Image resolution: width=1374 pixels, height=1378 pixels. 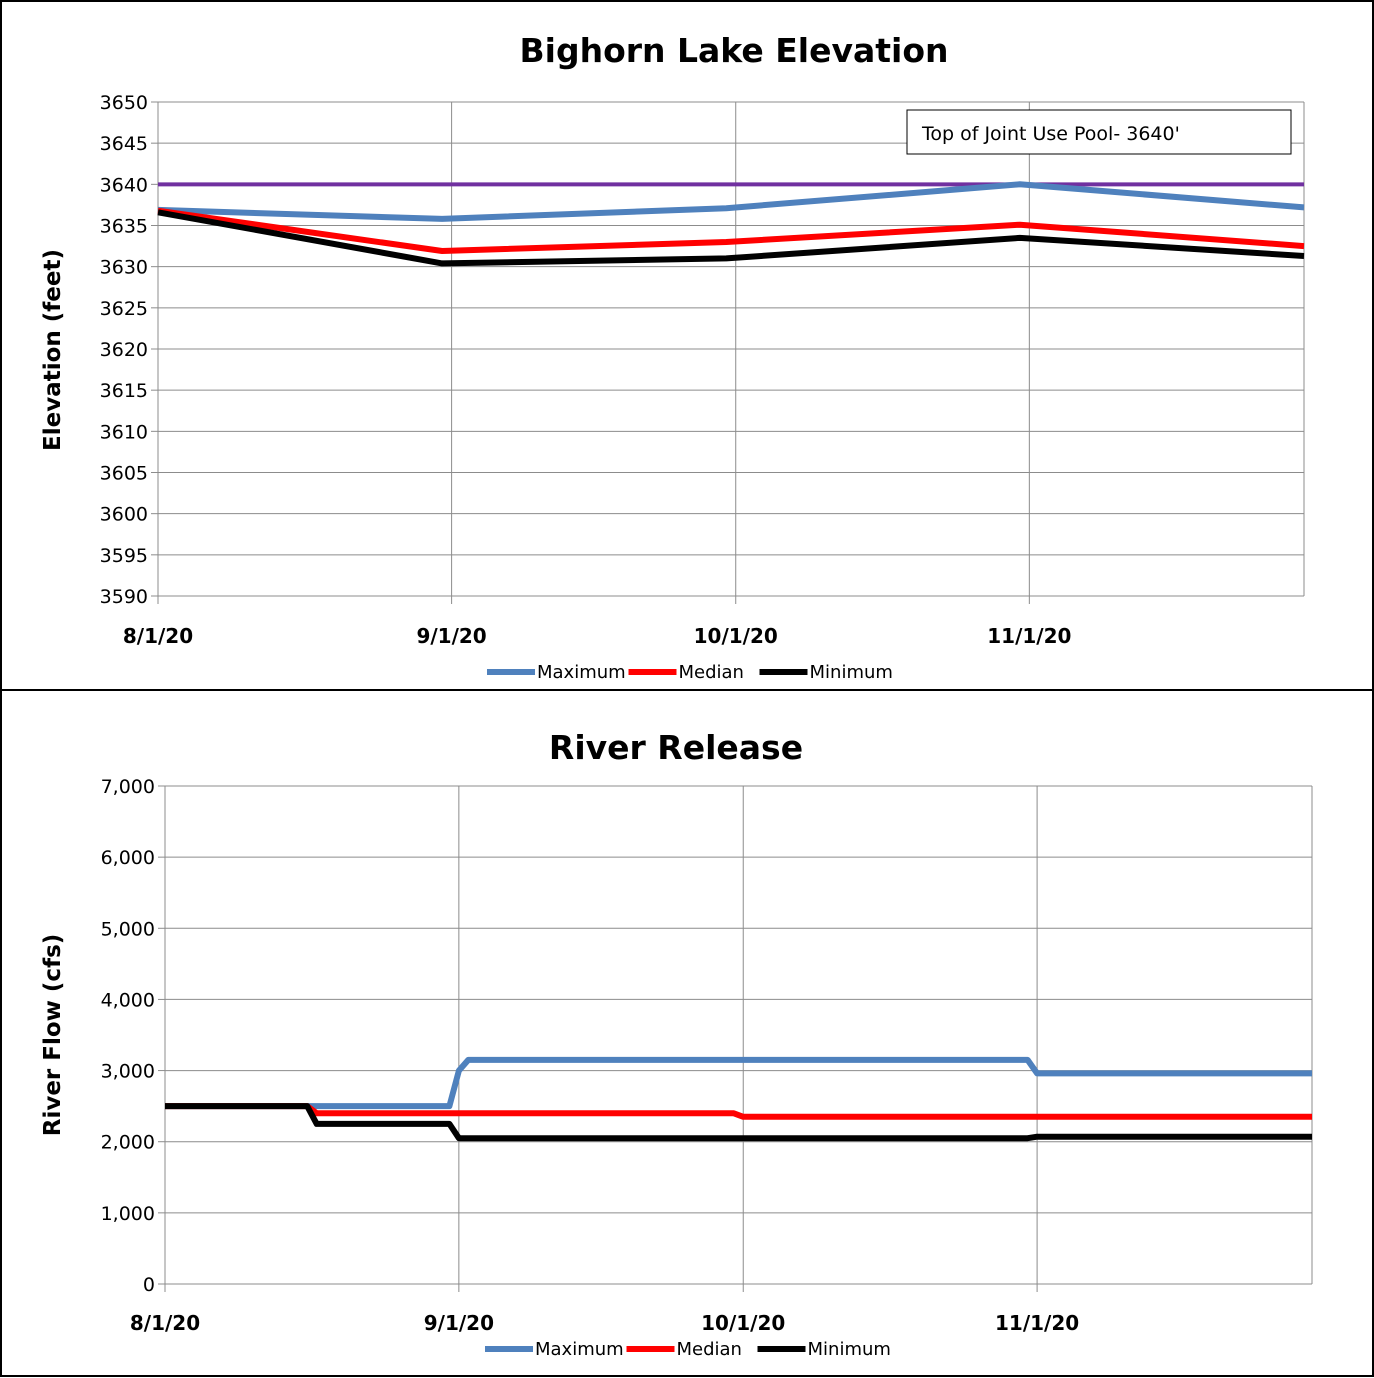 I want to click on release-series-minimum, so click(x=738, y=1122).